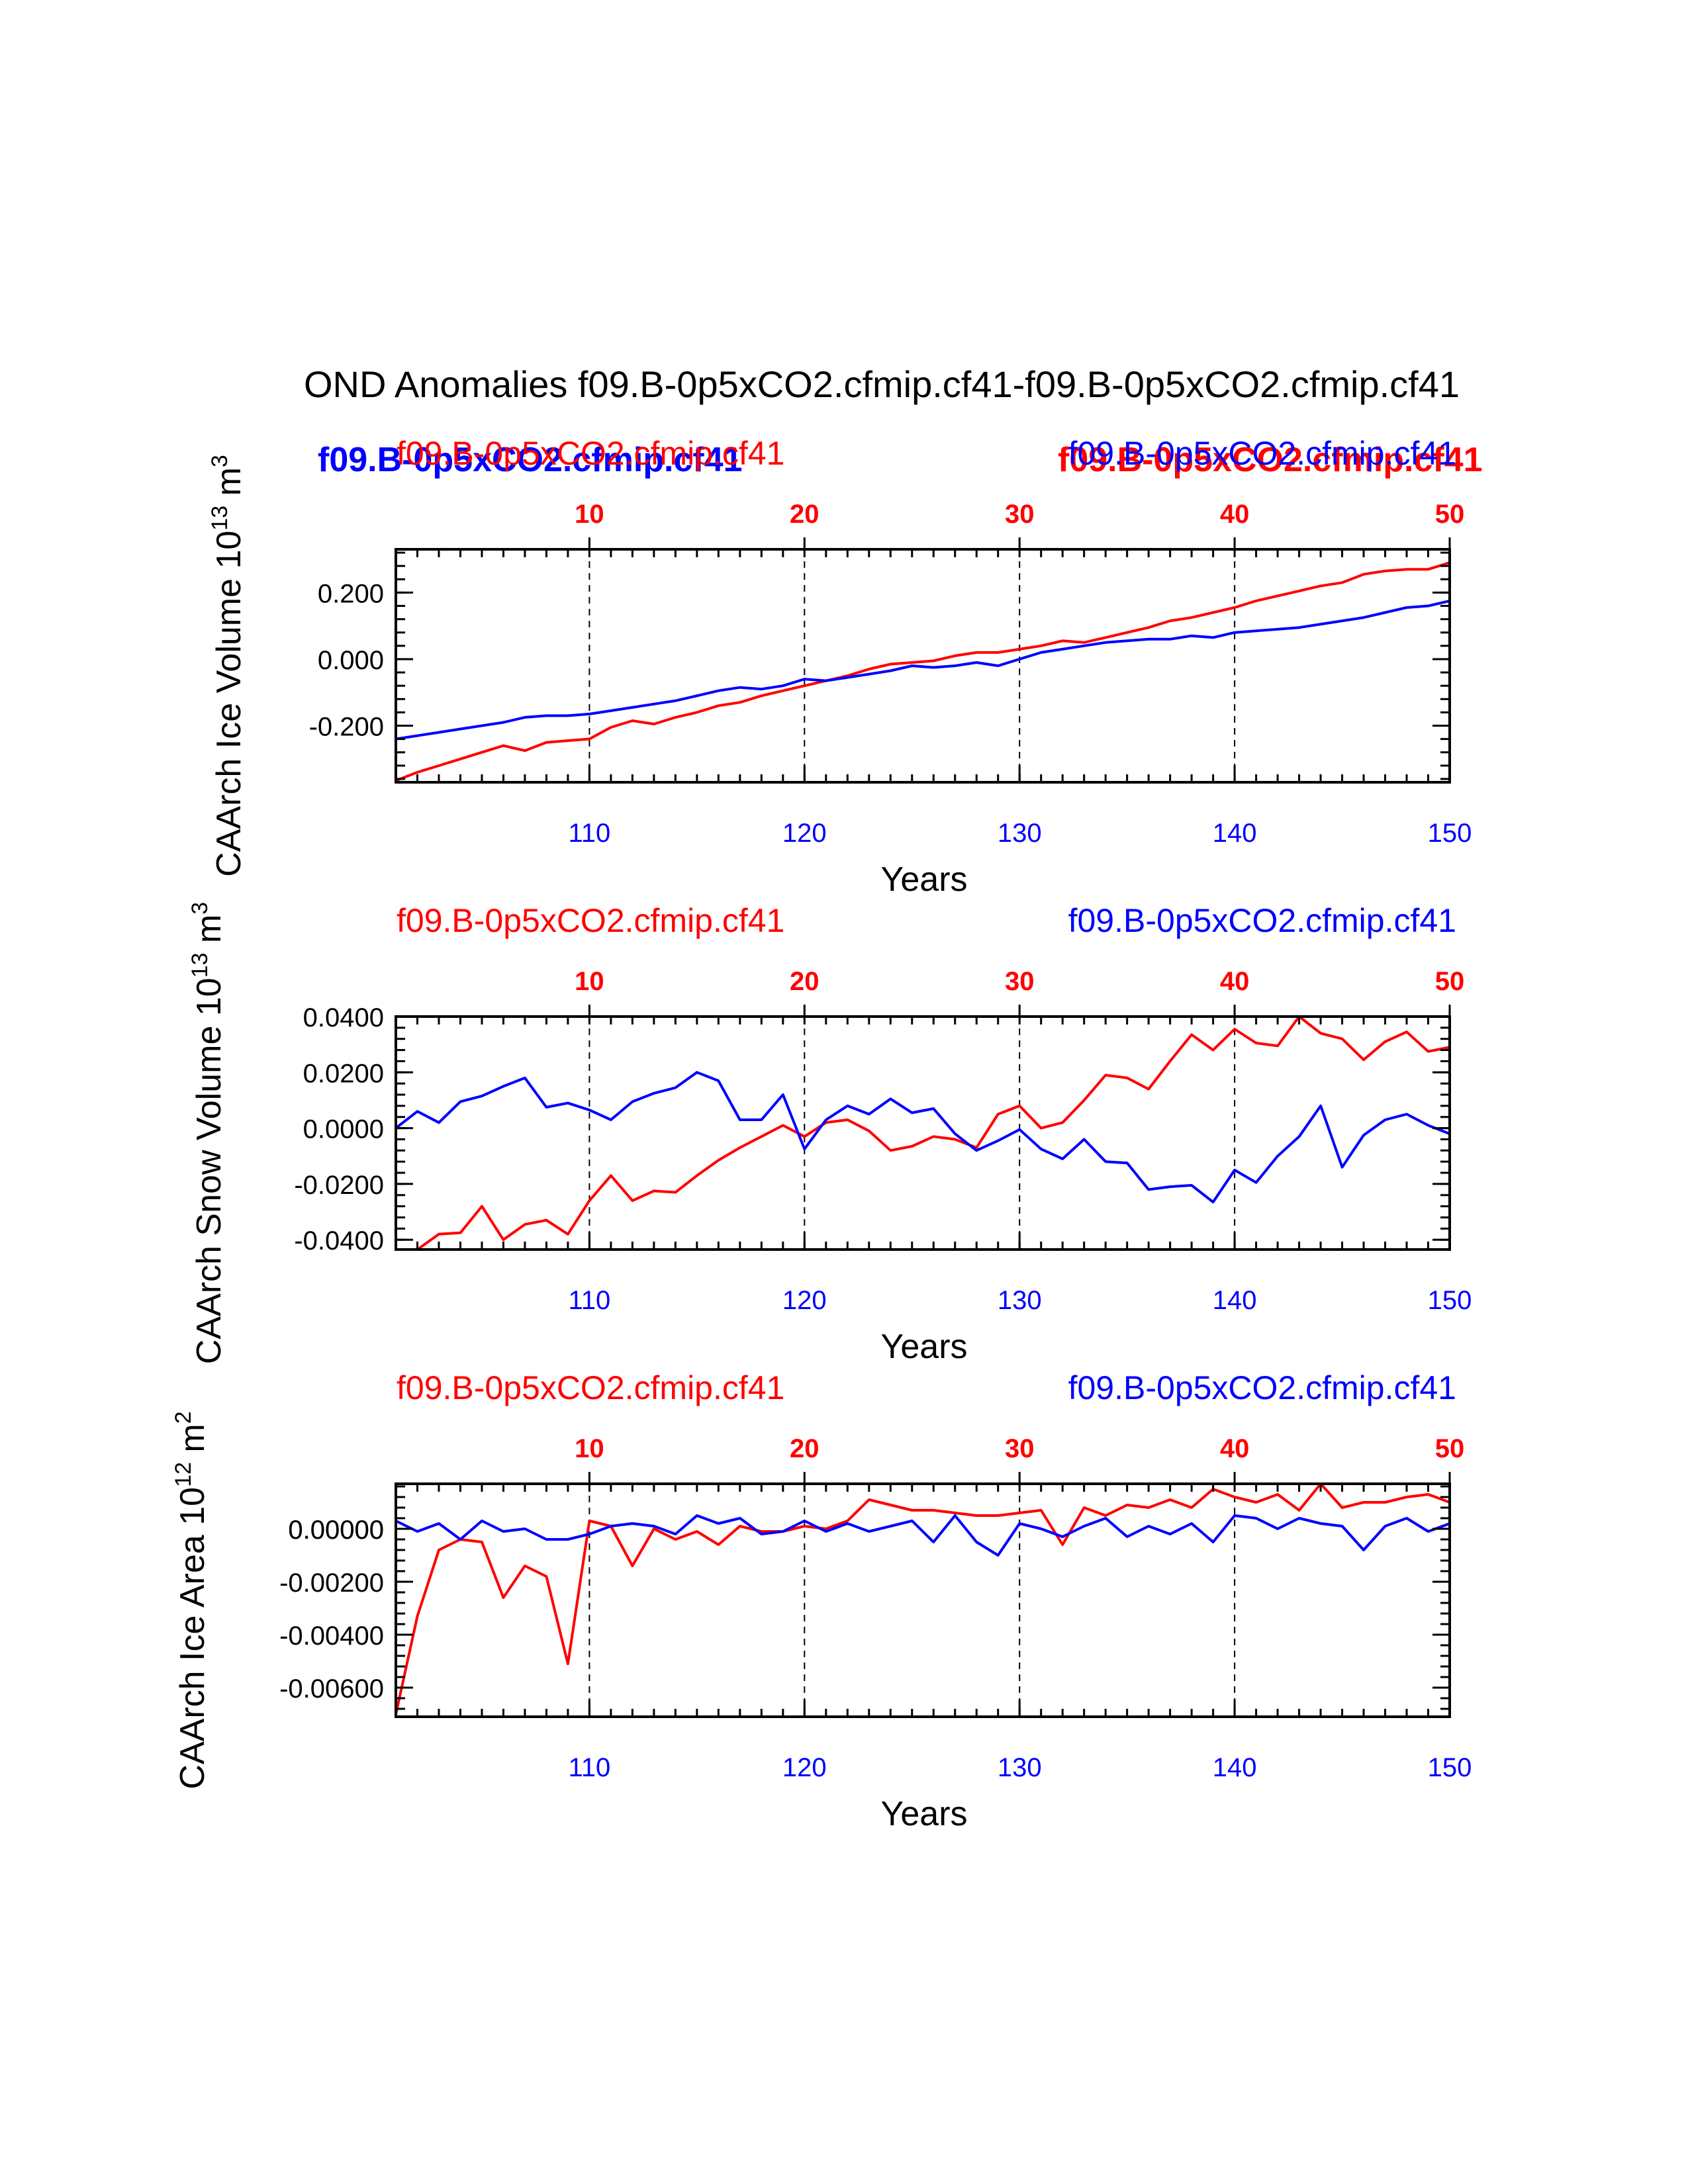 This screenshot has width=1688, height=2184. I want to click on y-tick-label: -0.00600, so click(331, 1689).